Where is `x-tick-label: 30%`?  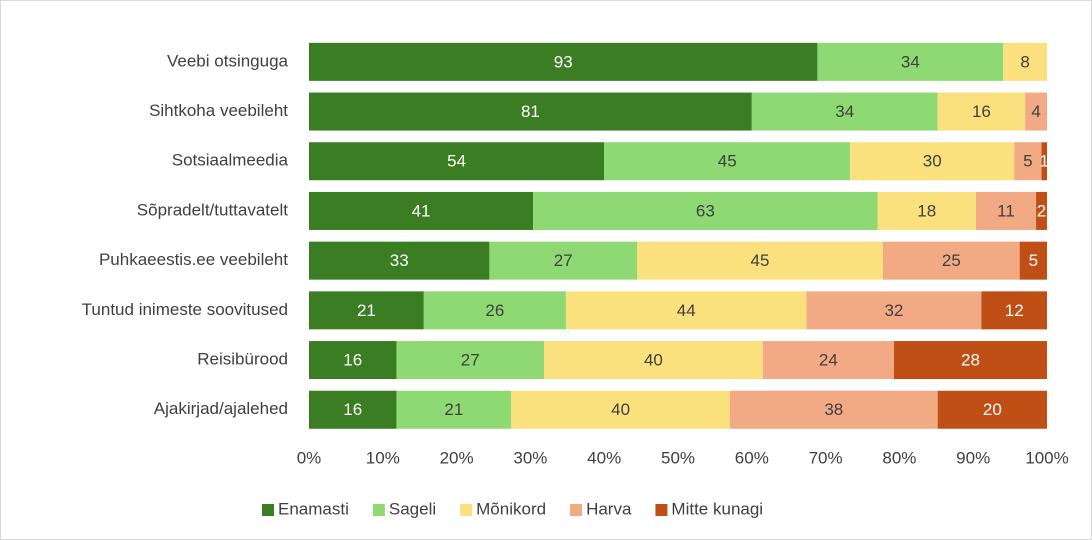
x-tick-label: 30% is located at coordinates (530, 457).